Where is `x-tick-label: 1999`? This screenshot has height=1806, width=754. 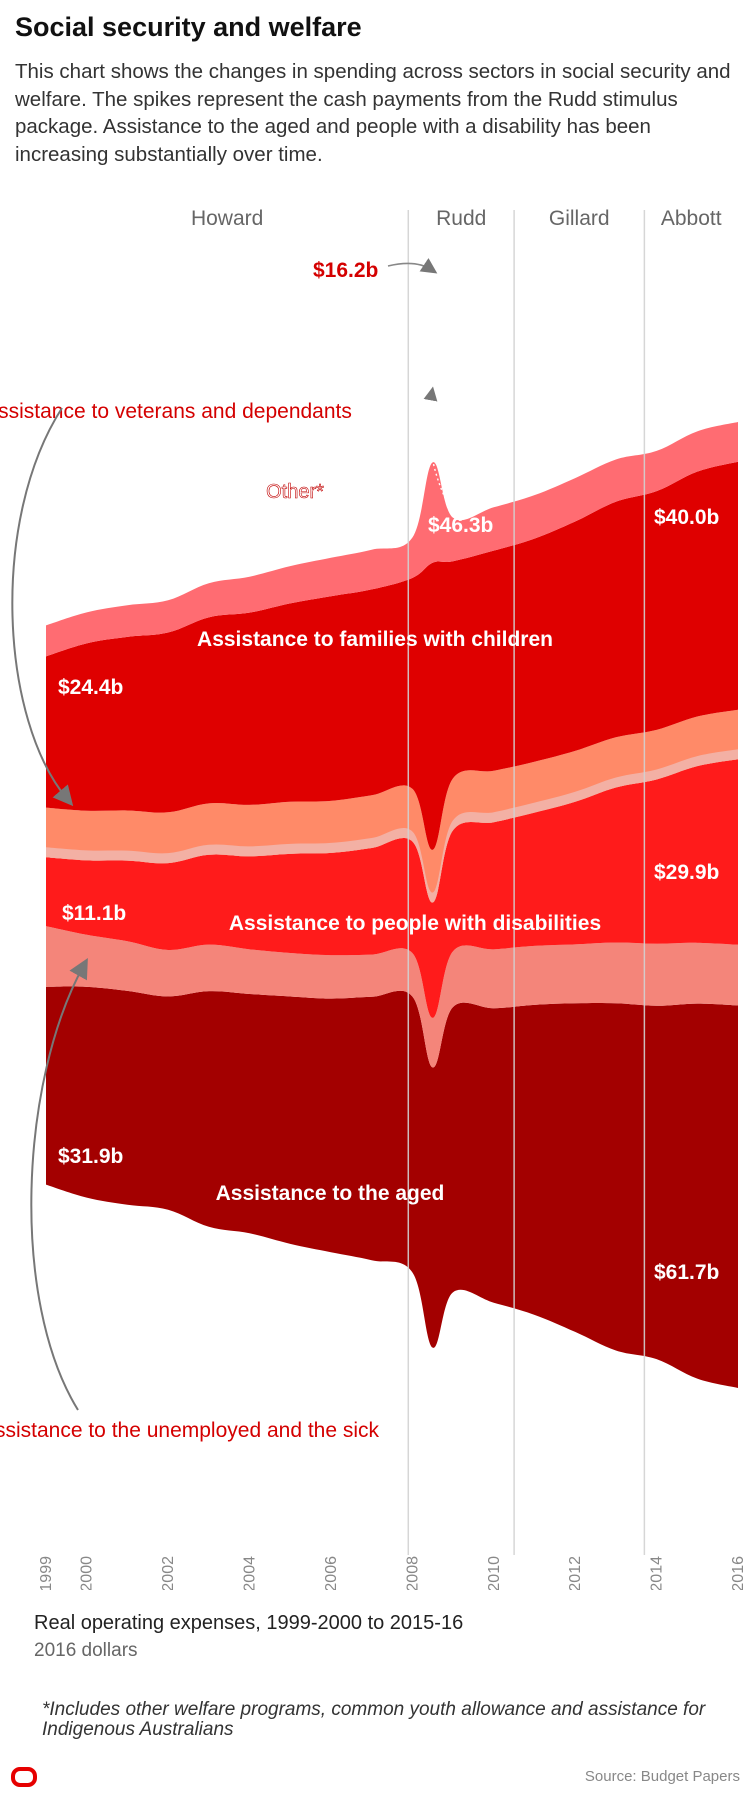 x-tick-label: 1999 is located at coordinates (46, 1573).